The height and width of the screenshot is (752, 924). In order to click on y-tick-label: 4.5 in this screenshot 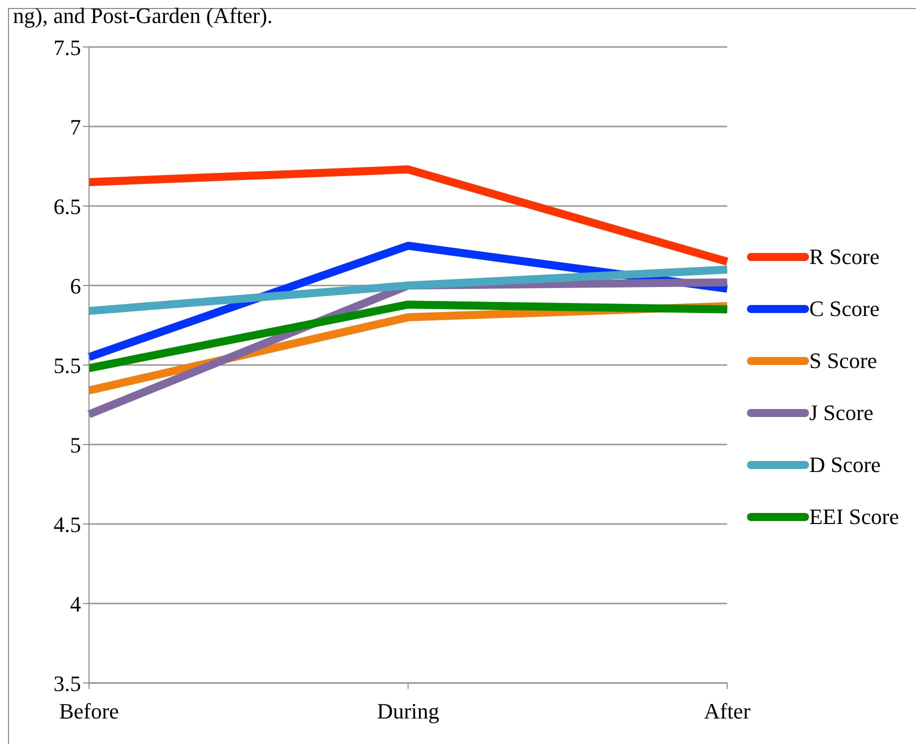, I will do `click(67, 524)`.